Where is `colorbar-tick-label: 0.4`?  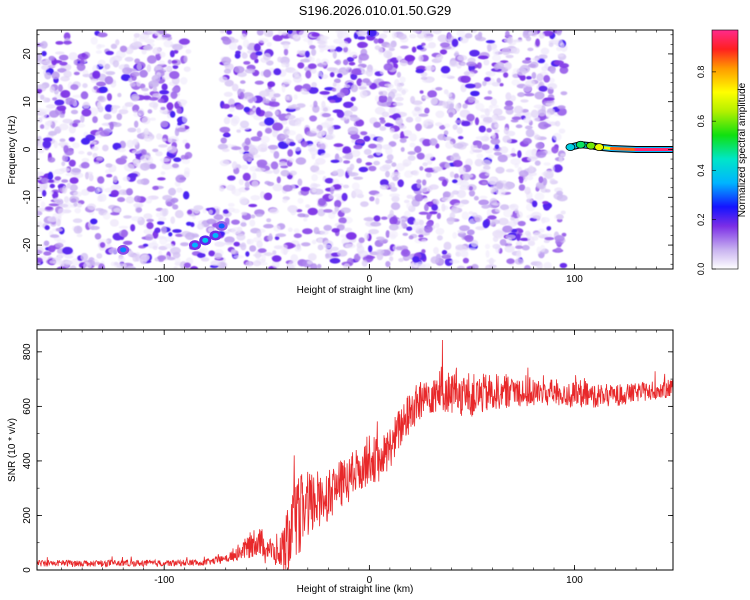 colorbar-tick-label: 0.4 is located at coordinates (701, 170).